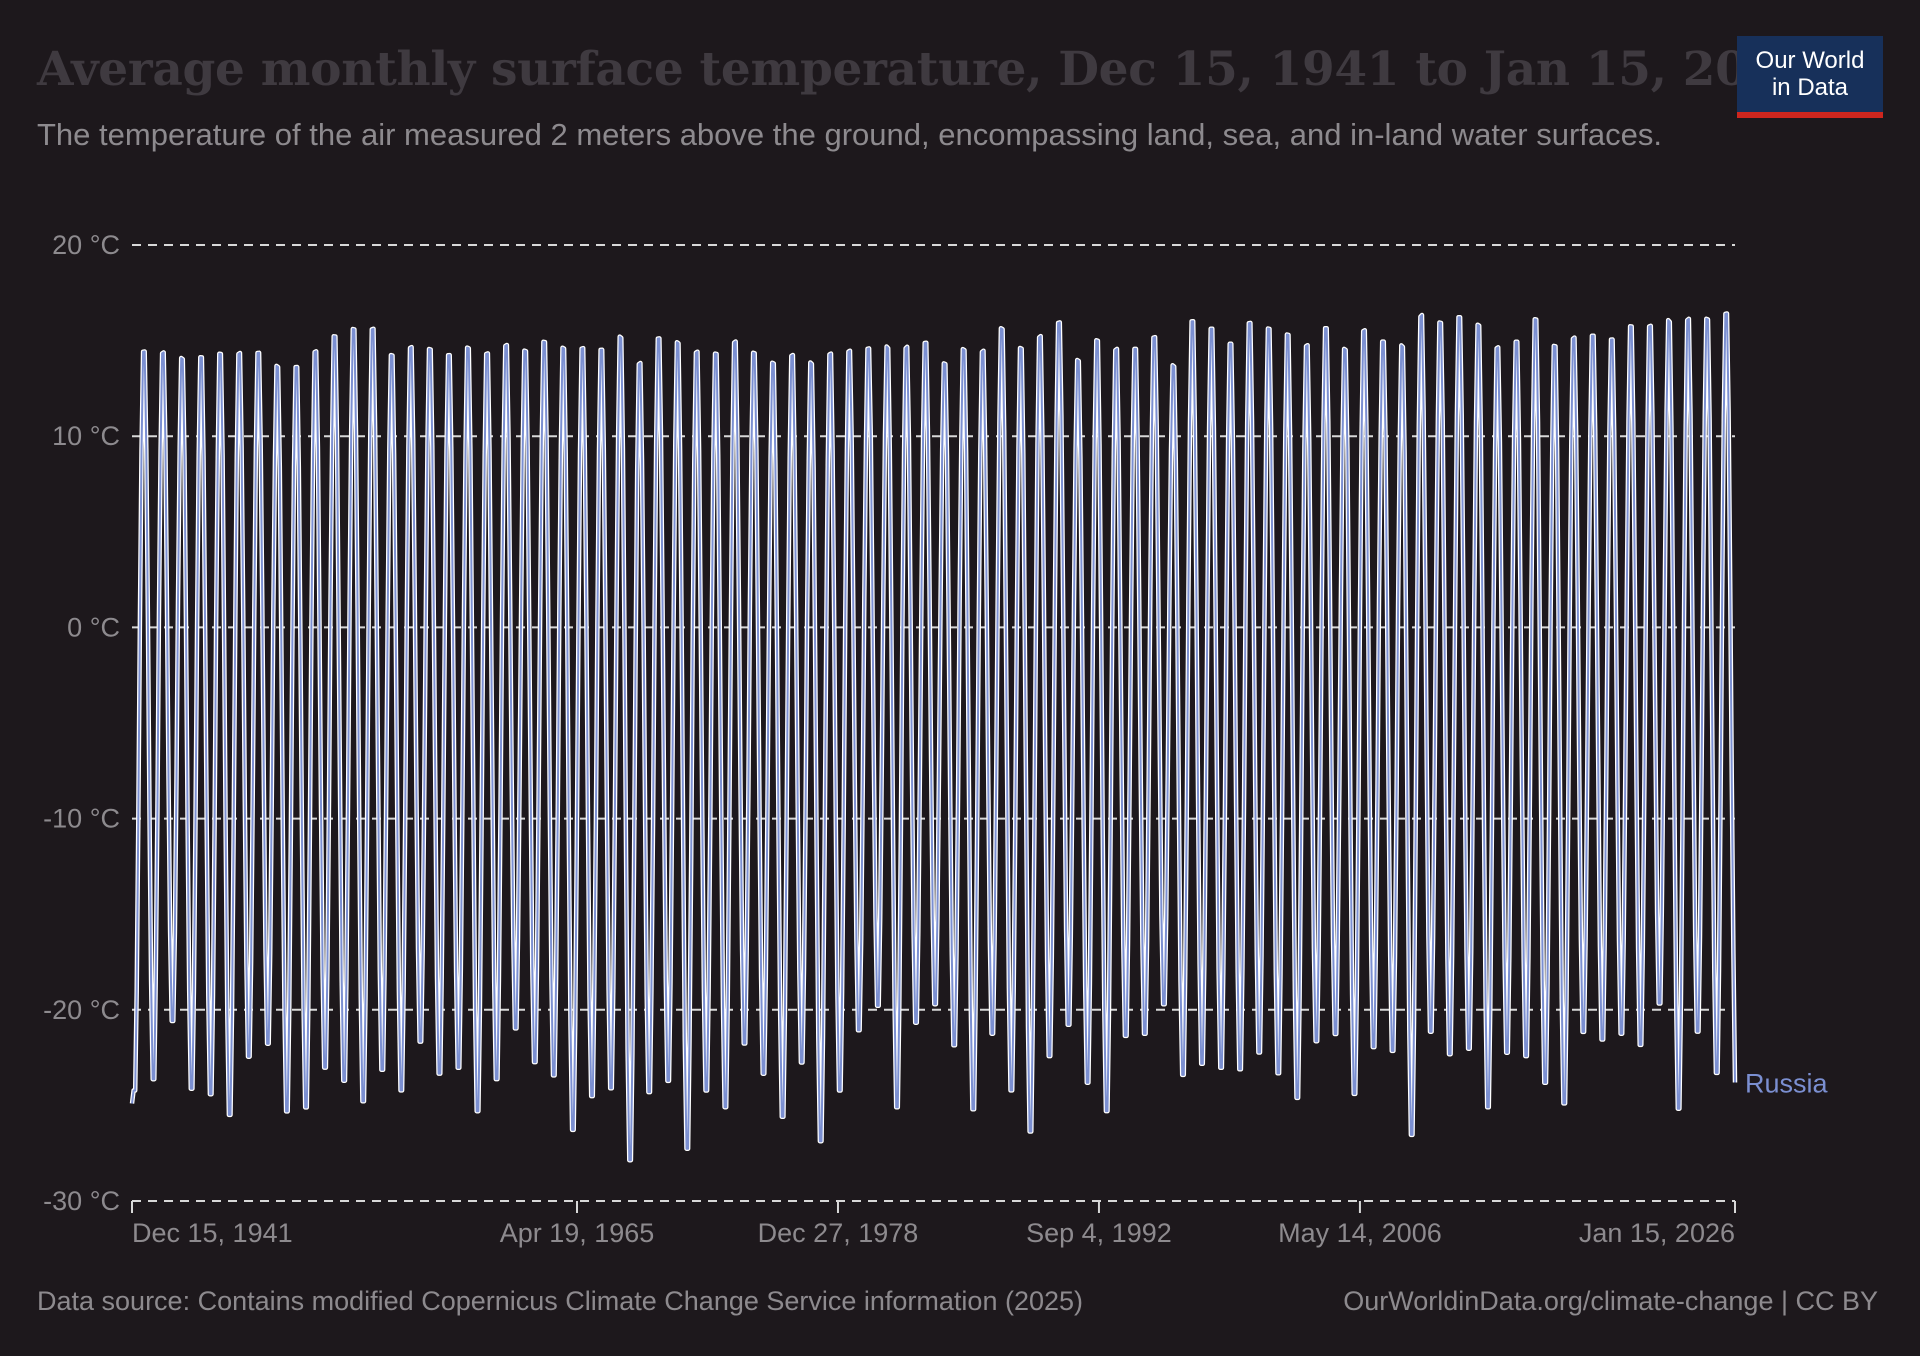  Describe the element at coordinates (93, 627) in the screenshot. I see `y-tick-label: 0 °C` at that location.